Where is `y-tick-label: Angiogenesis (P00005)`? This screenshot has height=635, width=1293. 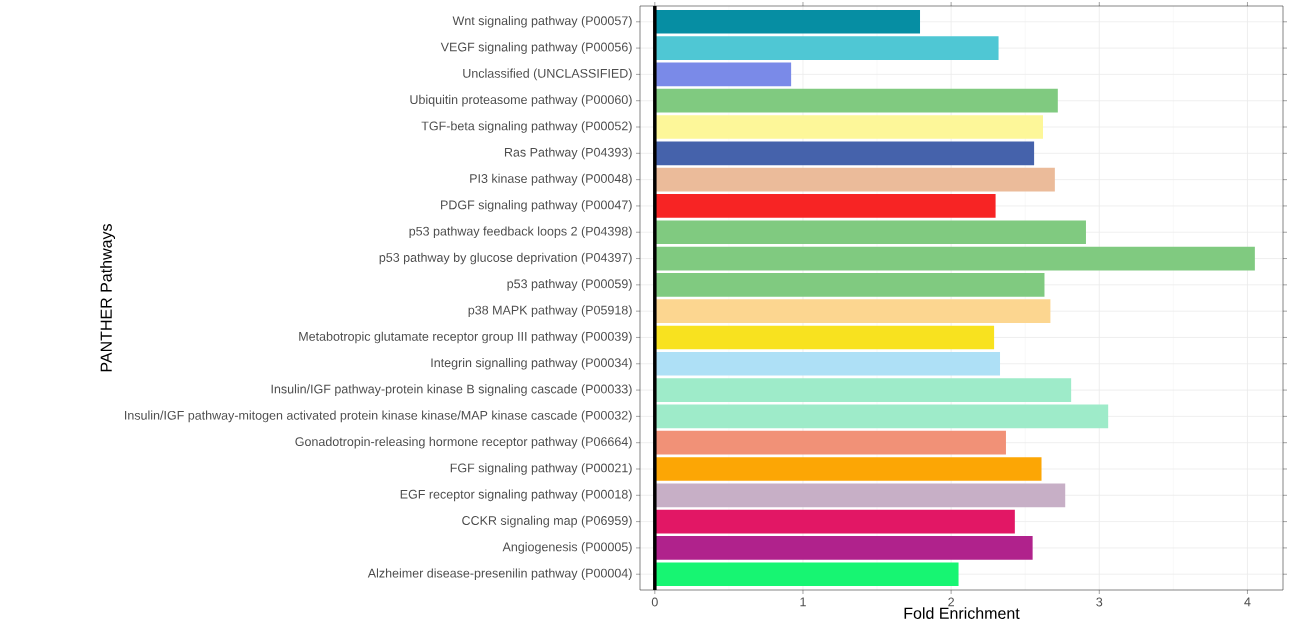 y-tick-label: Angiogenesis (P00005) is located at coordinates (567, 548).